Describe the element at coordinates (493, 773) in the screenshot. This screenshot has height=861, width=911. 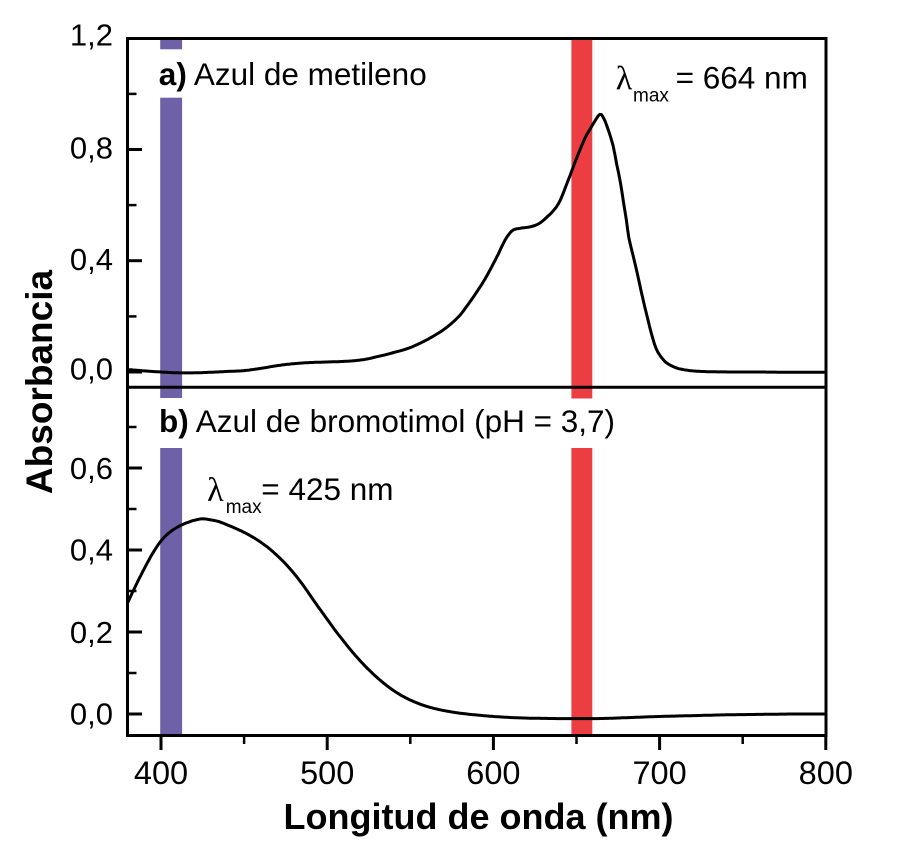
I see `svg-text: 600` at that location.